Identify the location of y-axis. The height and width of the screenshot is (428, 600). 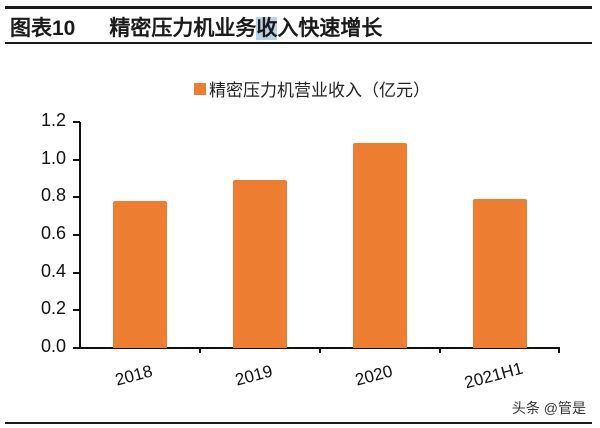
(80, 235).